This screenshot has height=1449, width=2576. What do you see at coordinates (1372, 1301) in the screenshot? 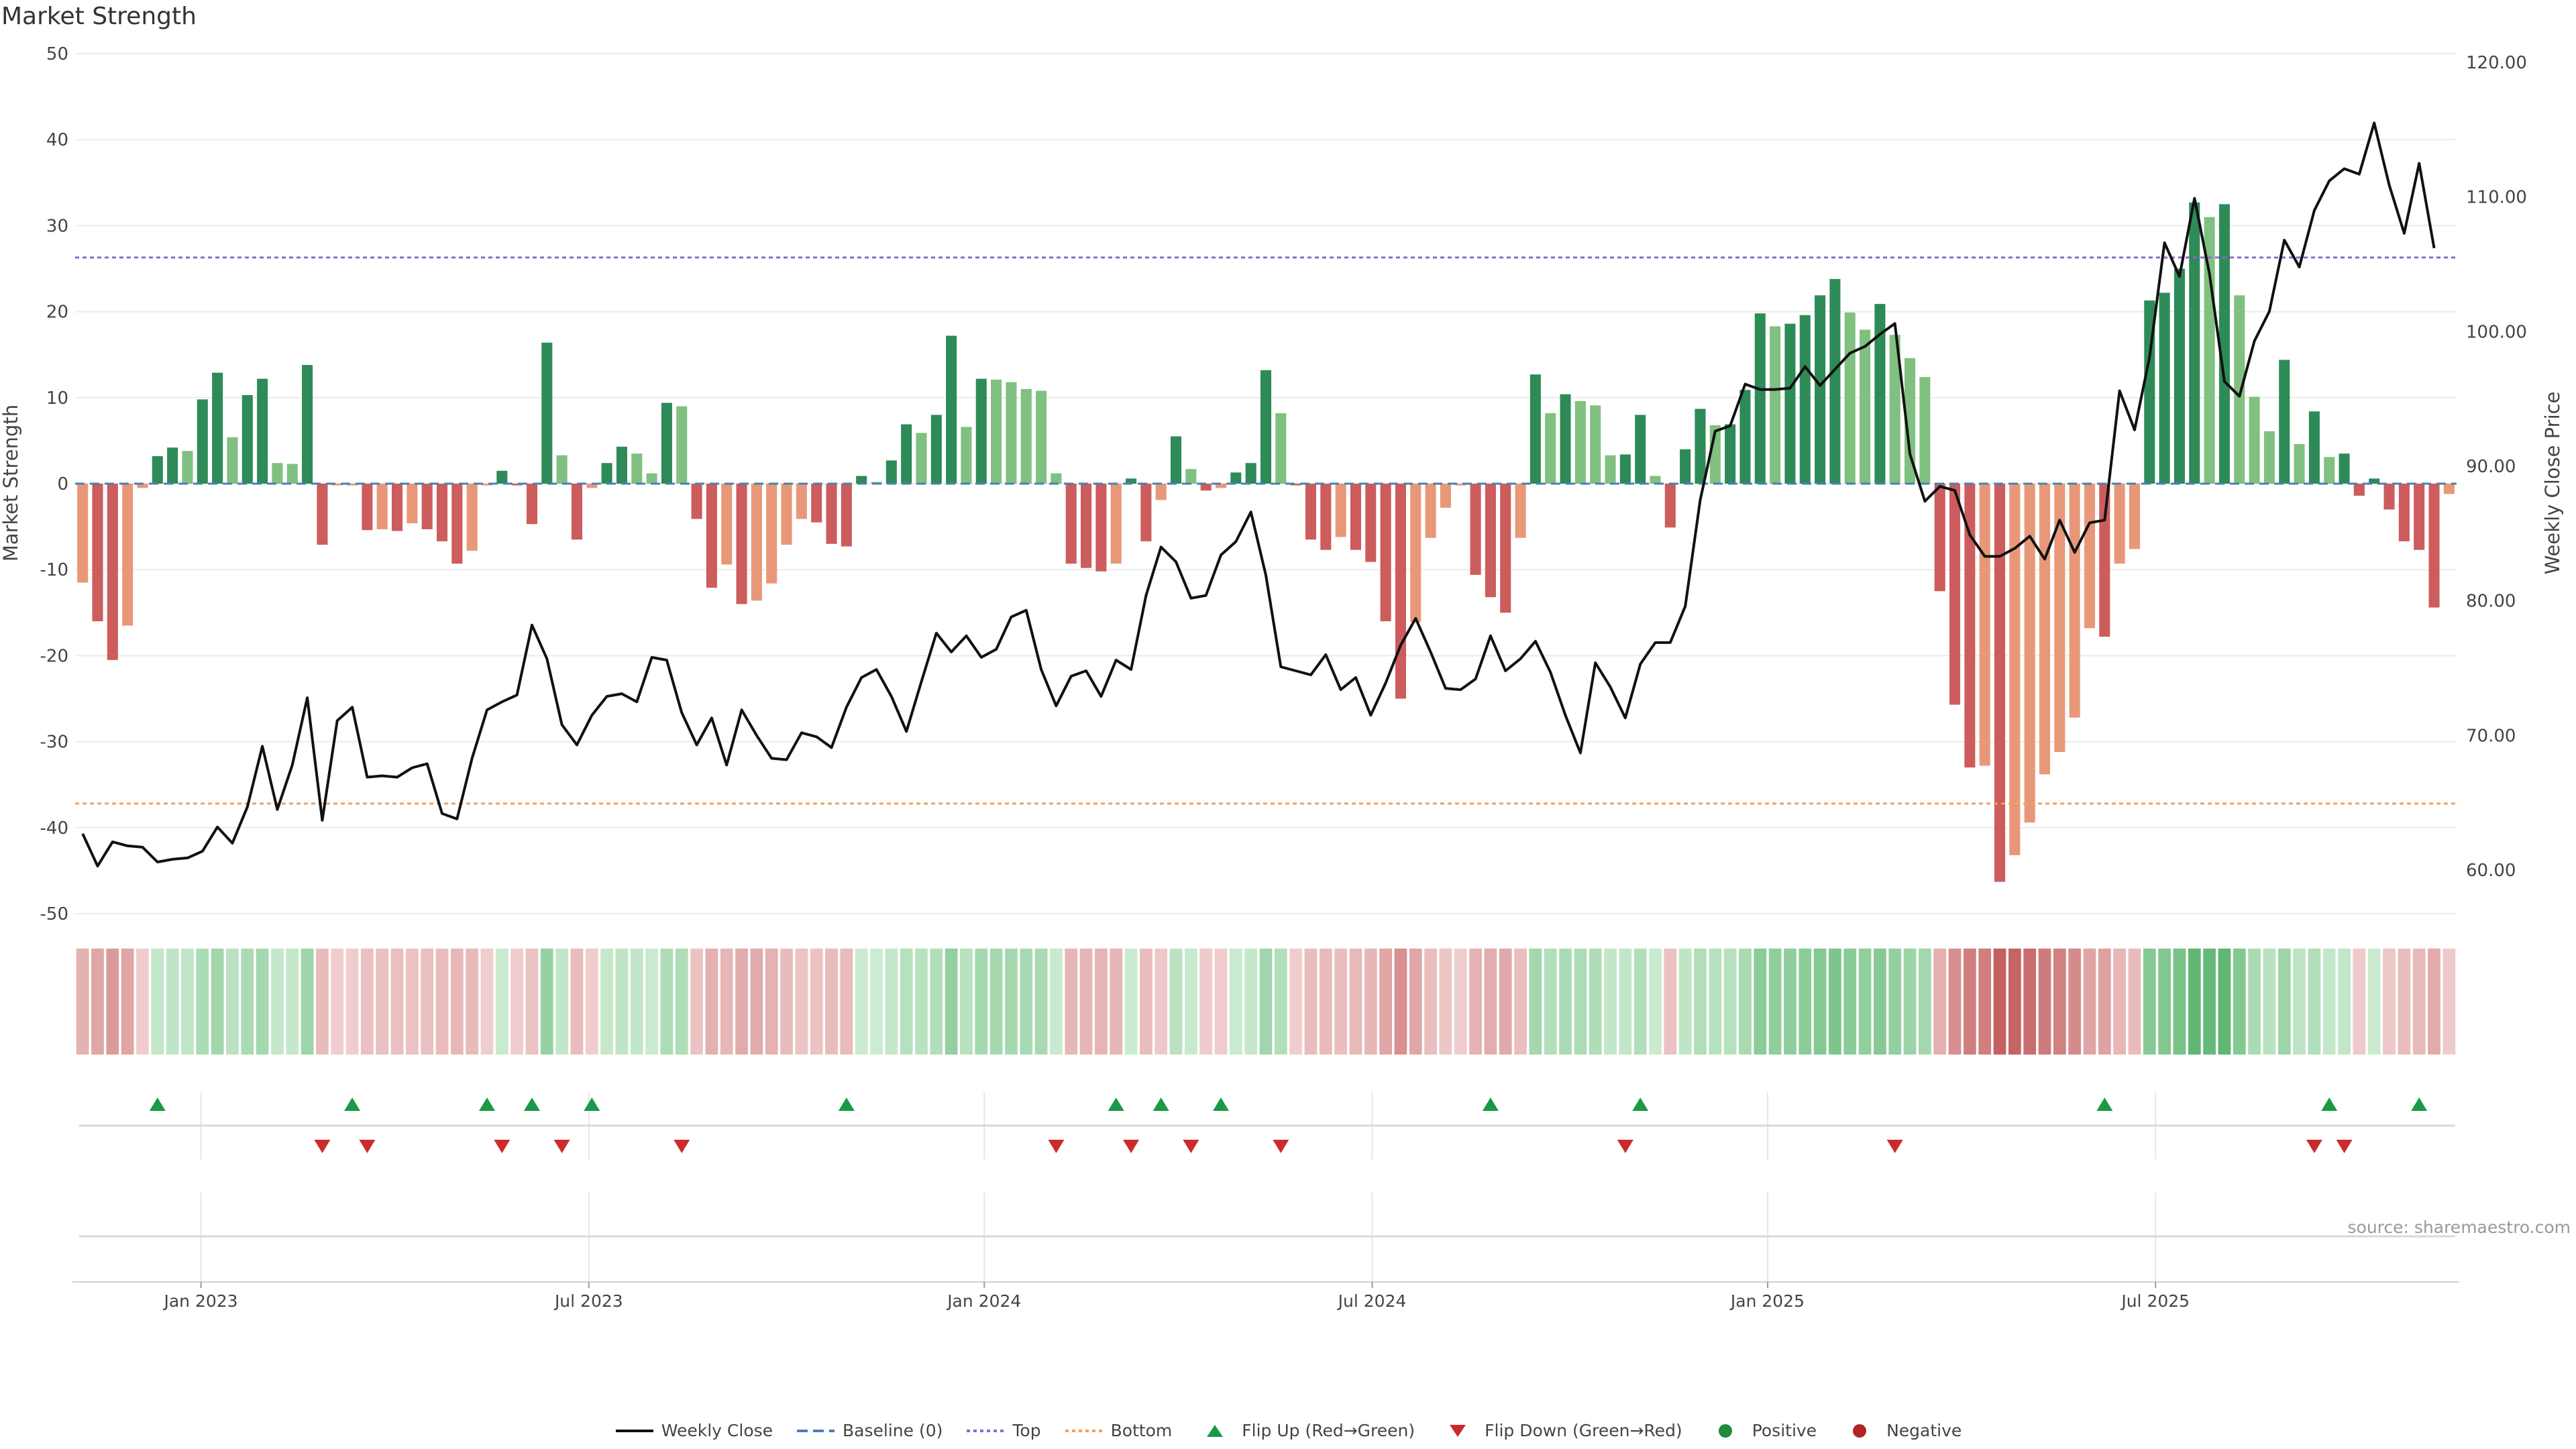
I see `x-tick-label: Jul 2024` at bounding box center [1372, 1301].